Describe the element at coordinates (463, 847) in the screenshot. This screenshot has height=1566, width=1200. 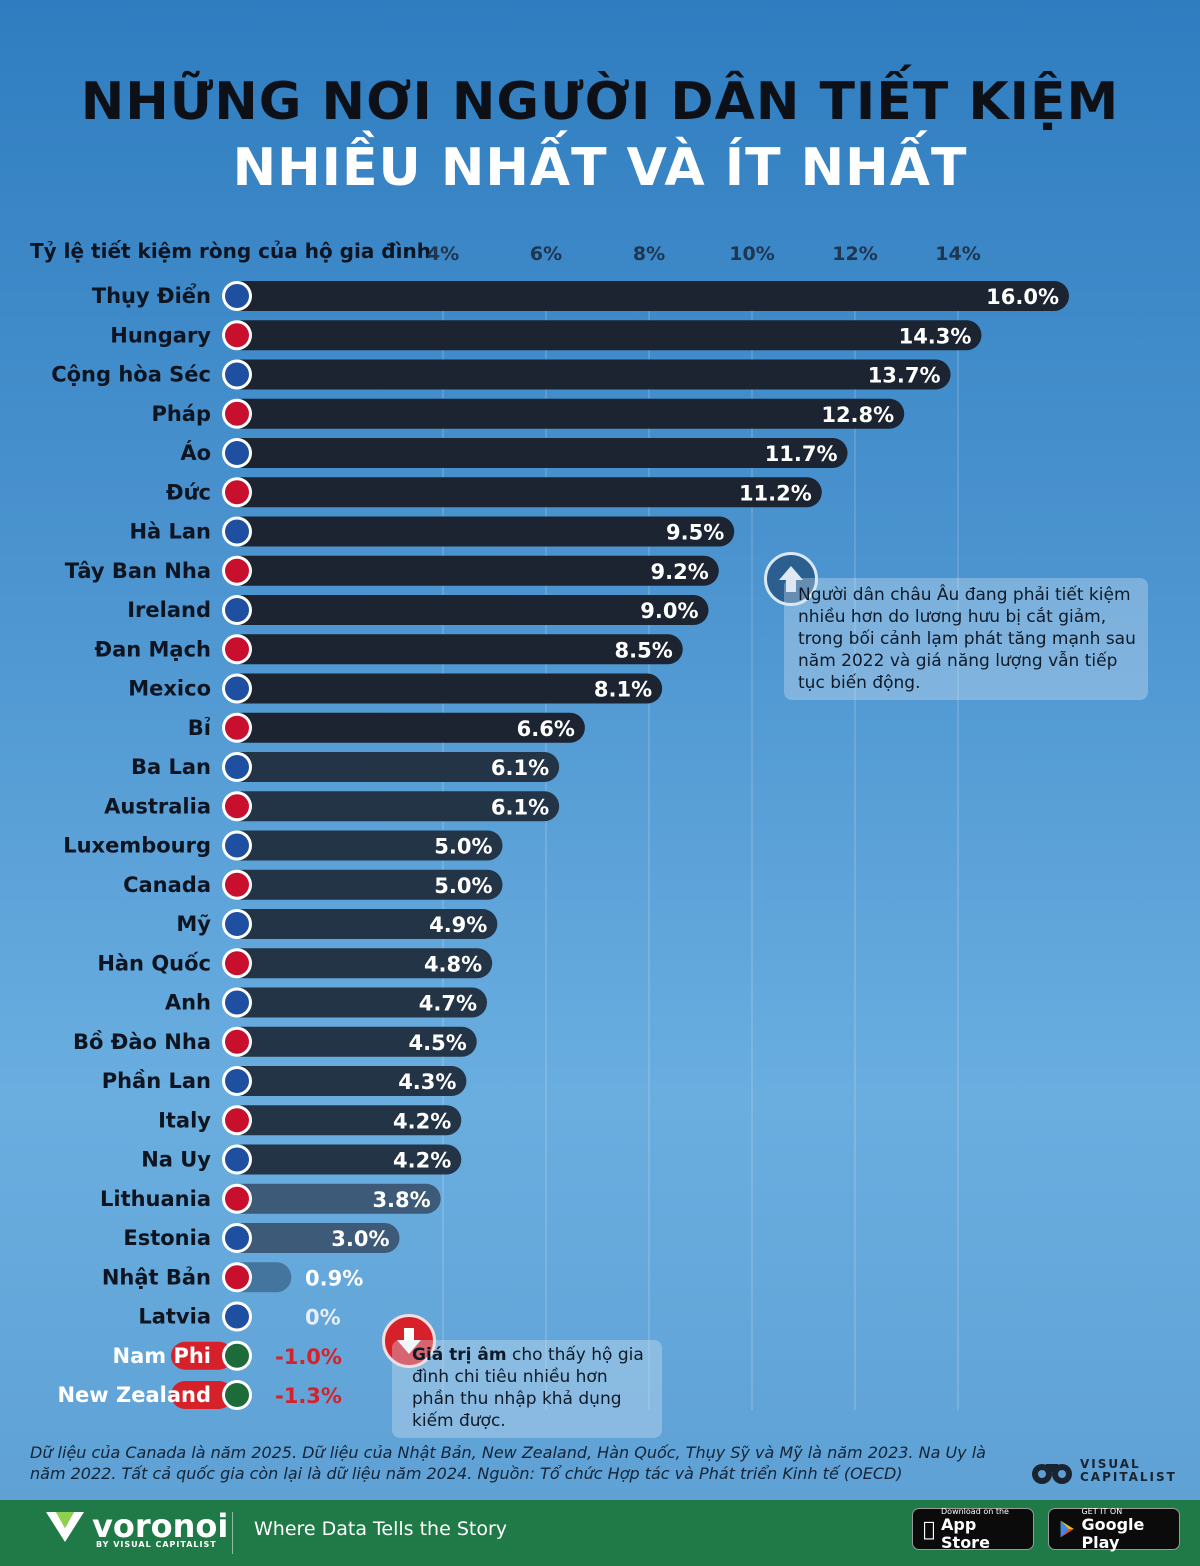
I see `value-label: 5.0%` at that location.